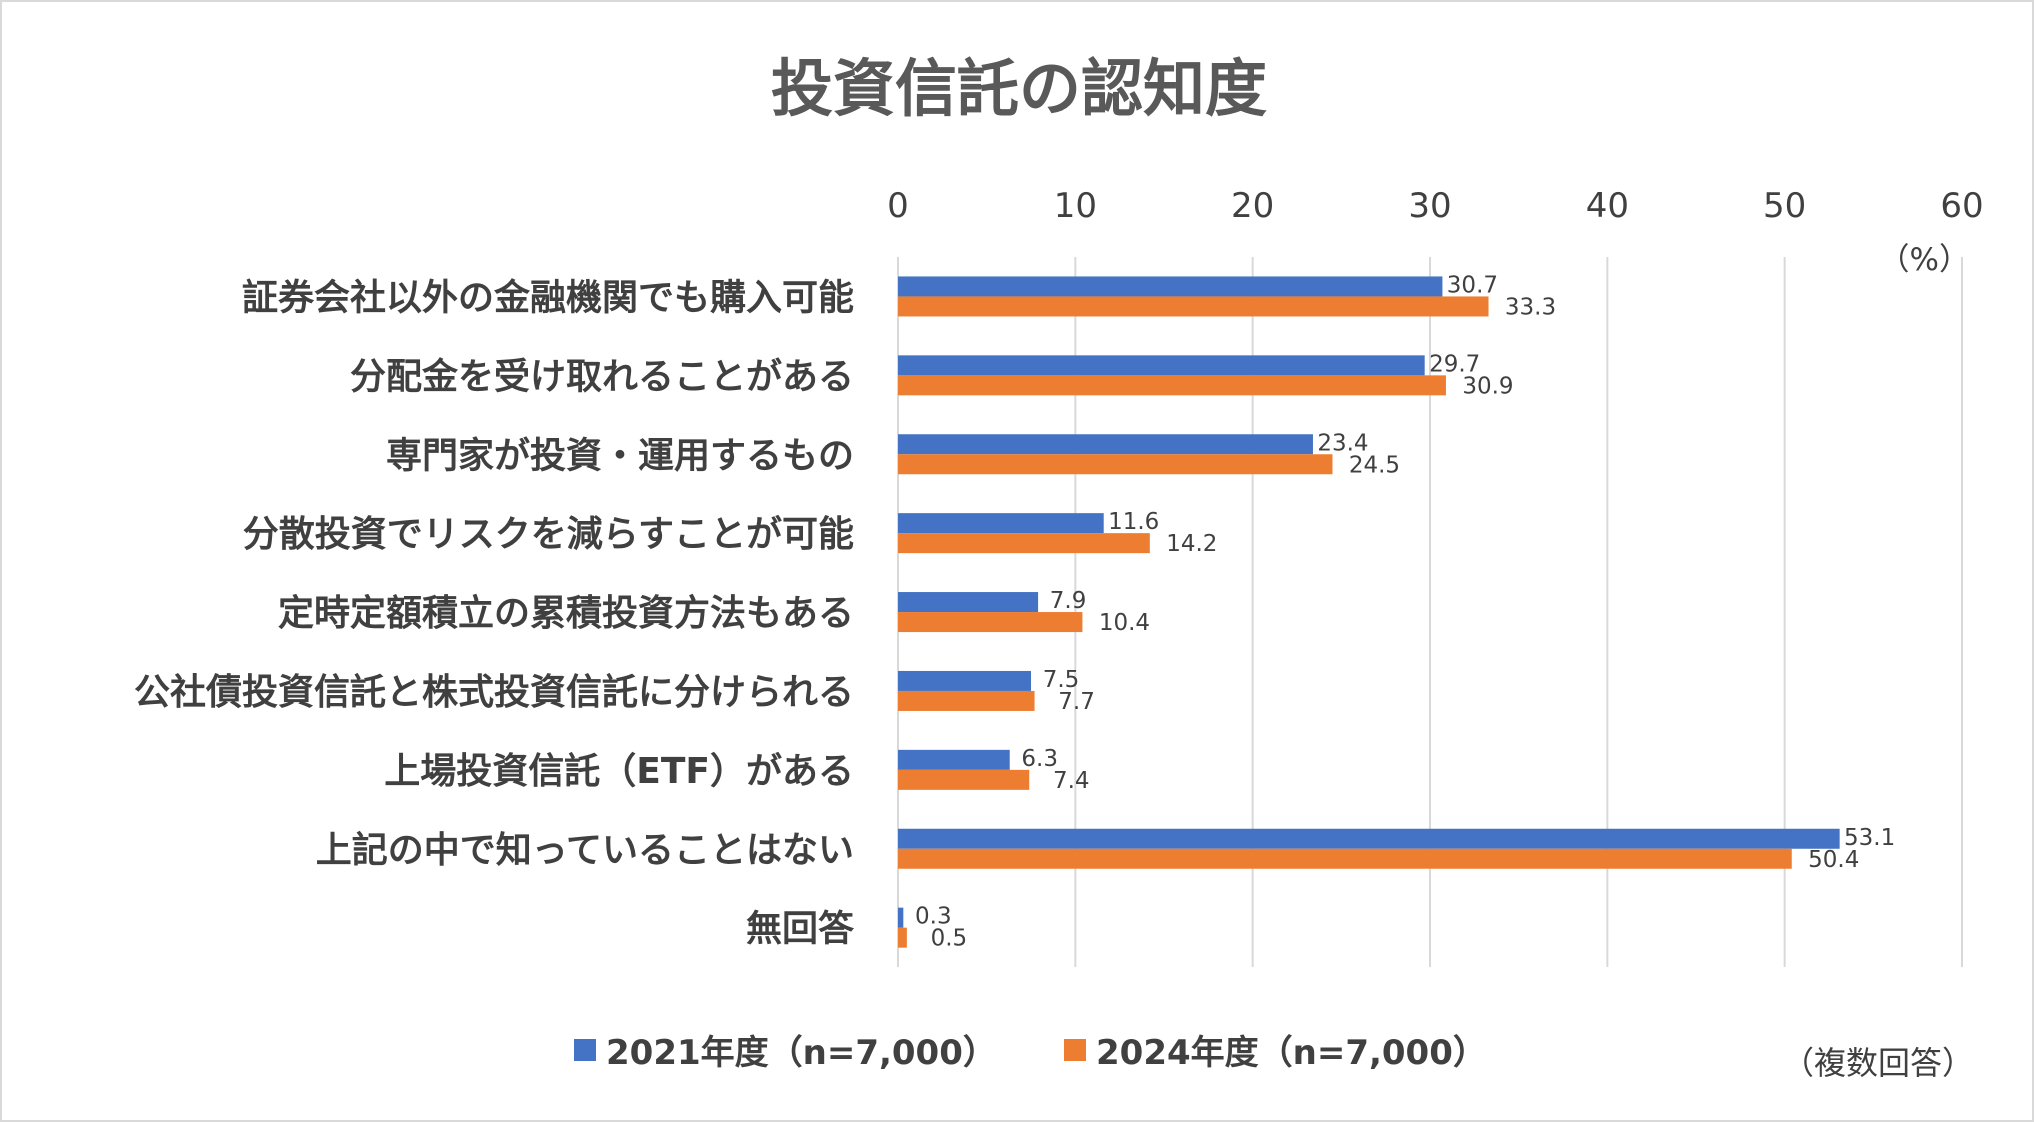 This screenshot has width=2034, height=1124. What do you see at coordinates (1076, 702) in the screenshot?
I see `data-label: 7.7` at bounding box center [1076, 702].